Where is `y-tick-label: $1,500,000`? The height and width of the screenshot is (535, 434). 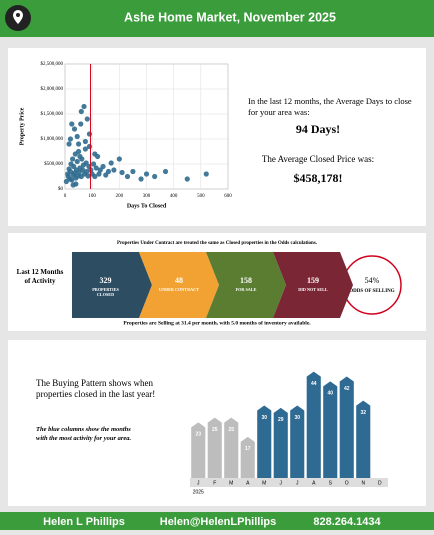 y-tick-label: $1,500,000 is located at coordinates (52, 114).